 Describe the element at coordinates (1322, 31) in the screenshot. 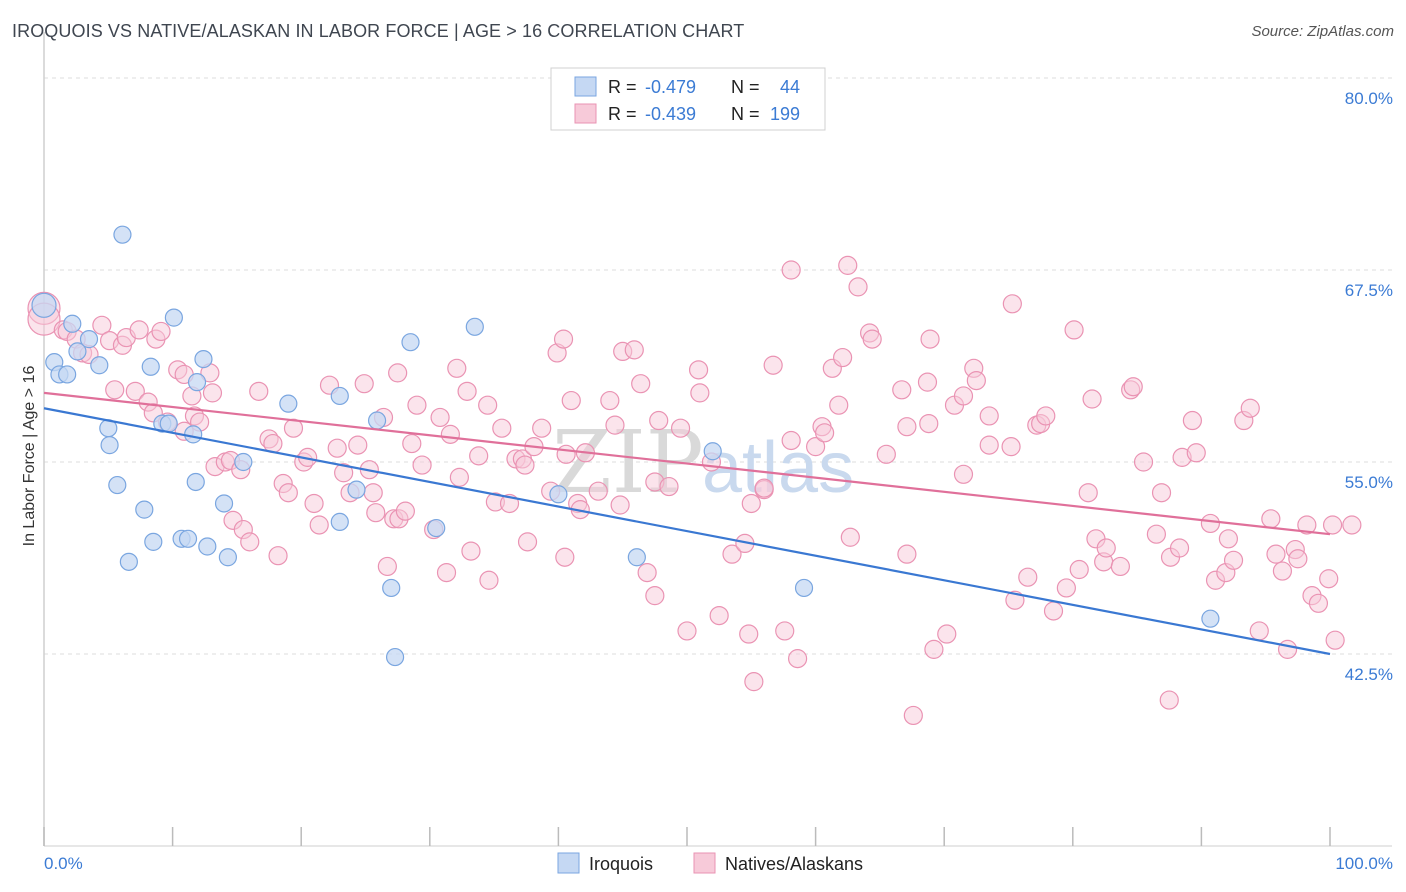

I see `source-label: Source: ZipAtlas.com` at that location.